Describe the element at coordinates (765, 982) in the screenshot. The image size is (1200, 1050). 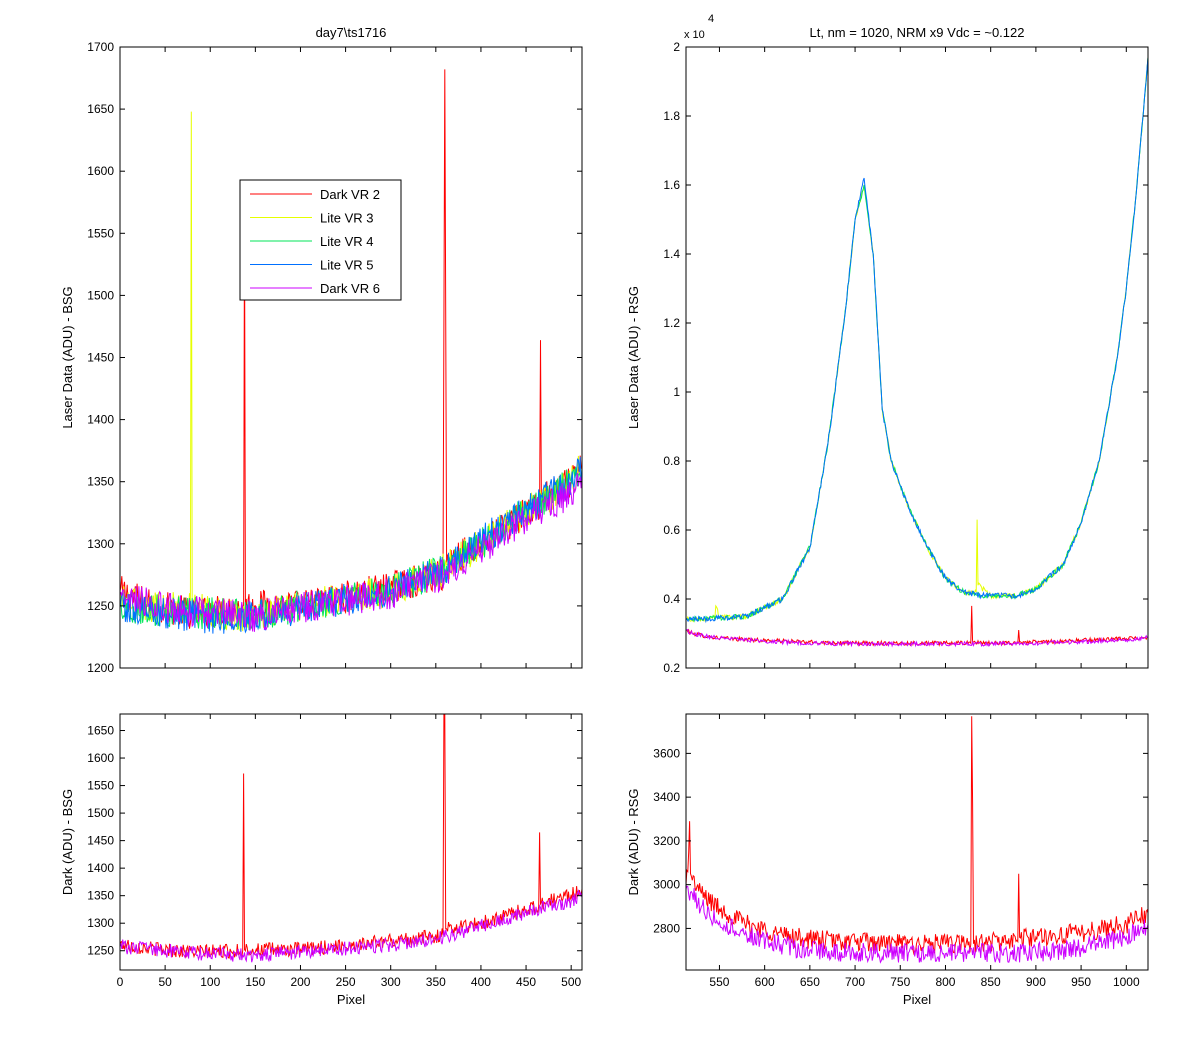
I see `x-tick-label: 600` at that location.